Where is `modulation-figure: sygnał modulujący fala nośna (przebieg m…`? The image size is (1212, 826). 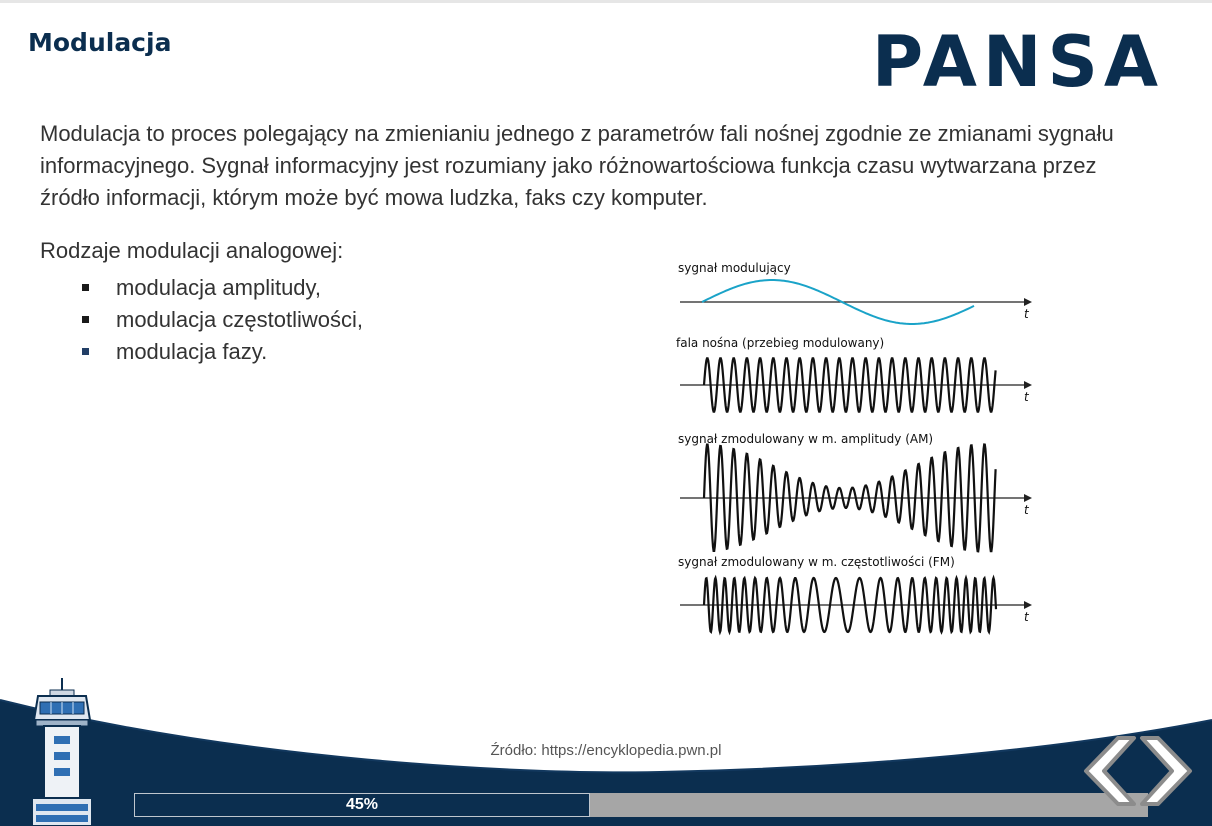
modulation-figure: sygnał modulujący fala nośna (przebieg m… is located at coordinates (854, 448).